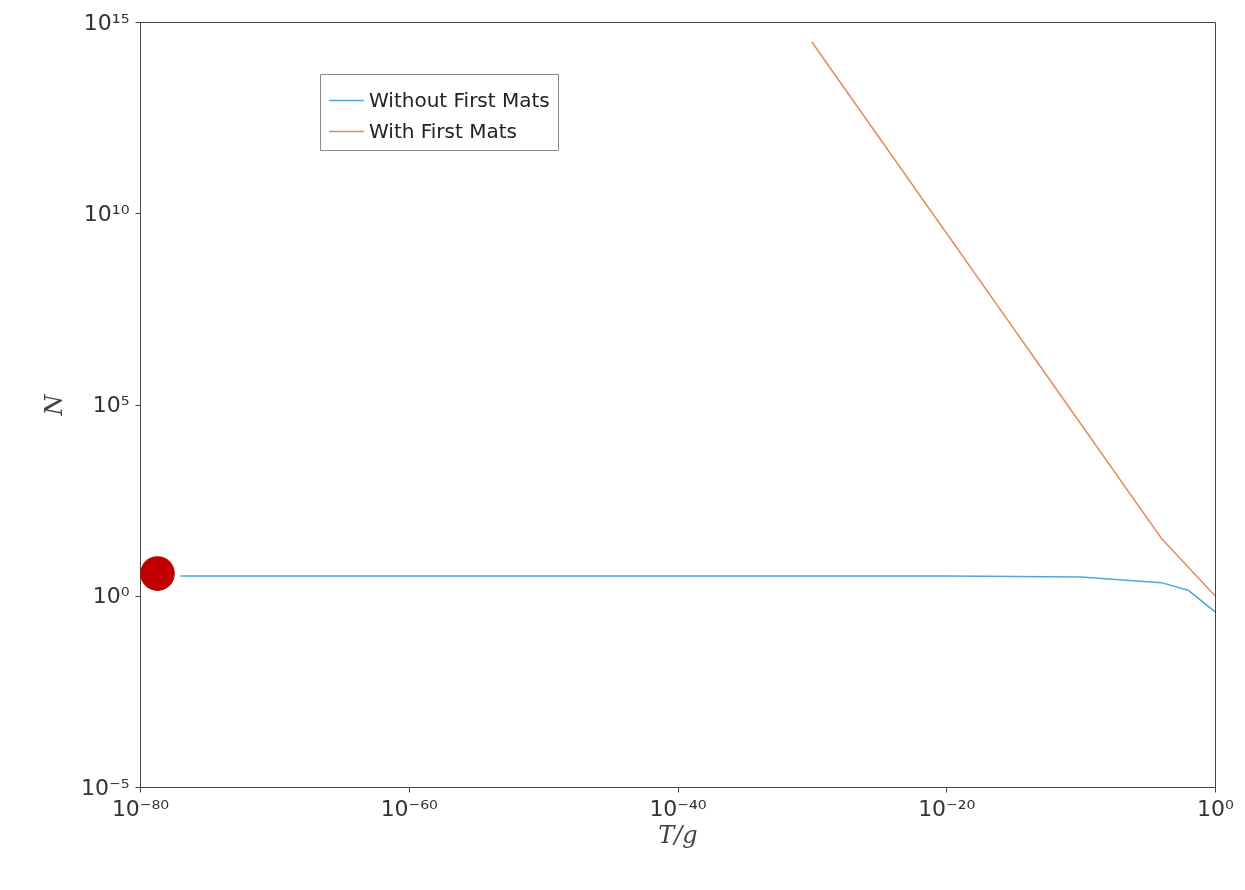 This screenshot has height=890, width=1245. Describe the element at coordinates (1216, 808) in the screenshot. I see `x-tick-label: 10⁰` at that location.